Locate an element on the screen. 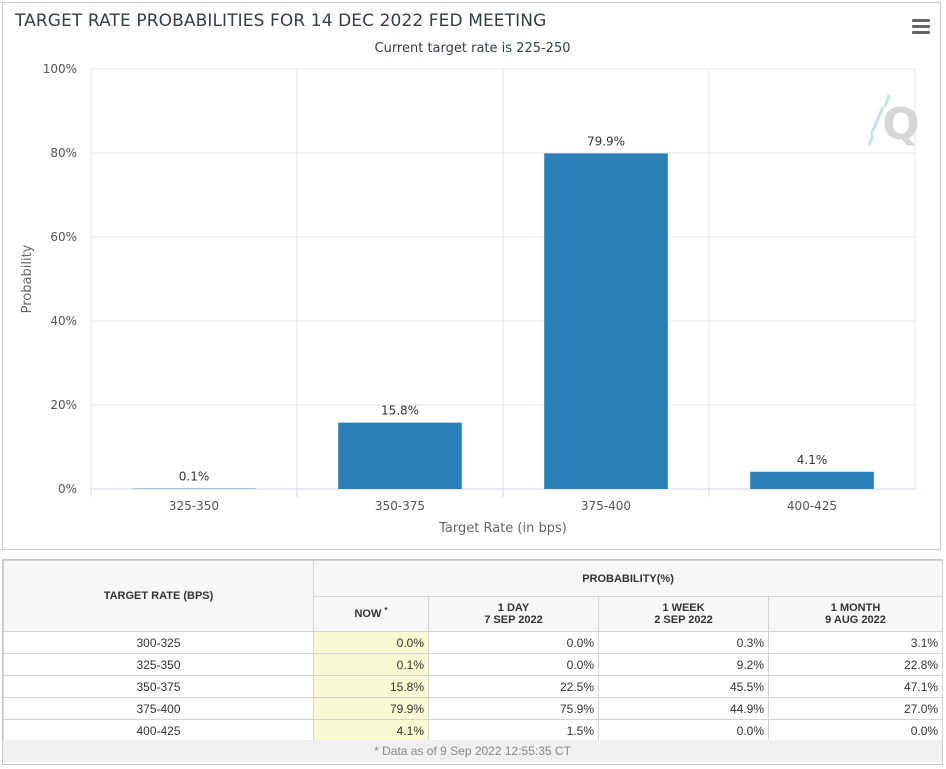  table-row: 350-375 15.8% 22.5% 45.5% 47.1% is located at coordinates (473, 686).